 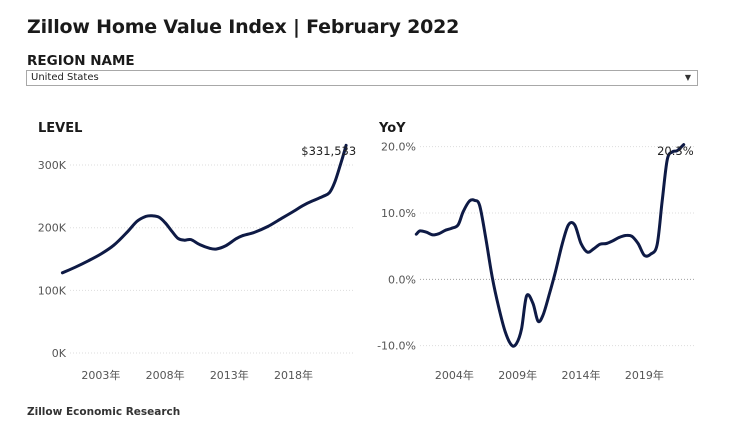 I want to click on level-chart-title: LEVEL, so click(x=60, y=128).